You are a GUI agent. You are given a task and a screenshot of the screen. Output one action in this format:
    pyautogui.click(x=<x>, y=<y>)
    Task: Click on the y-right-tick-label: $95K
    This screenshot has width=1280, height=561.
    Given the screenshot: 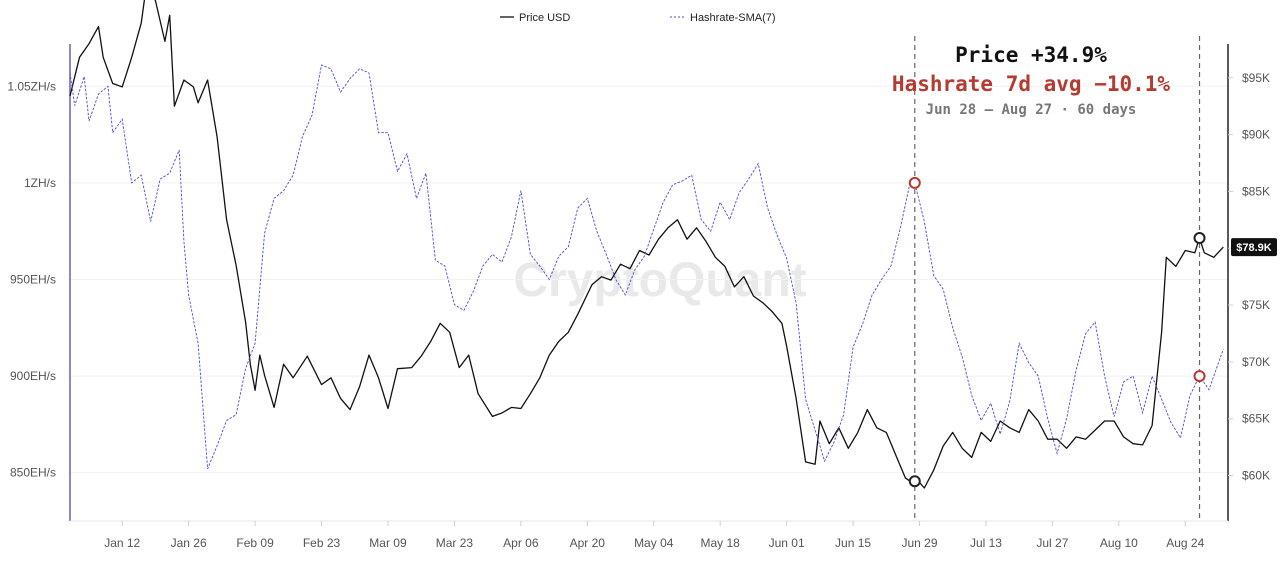 What is the action you would take?
    pyautogui.click(x=1256, y=78)
    